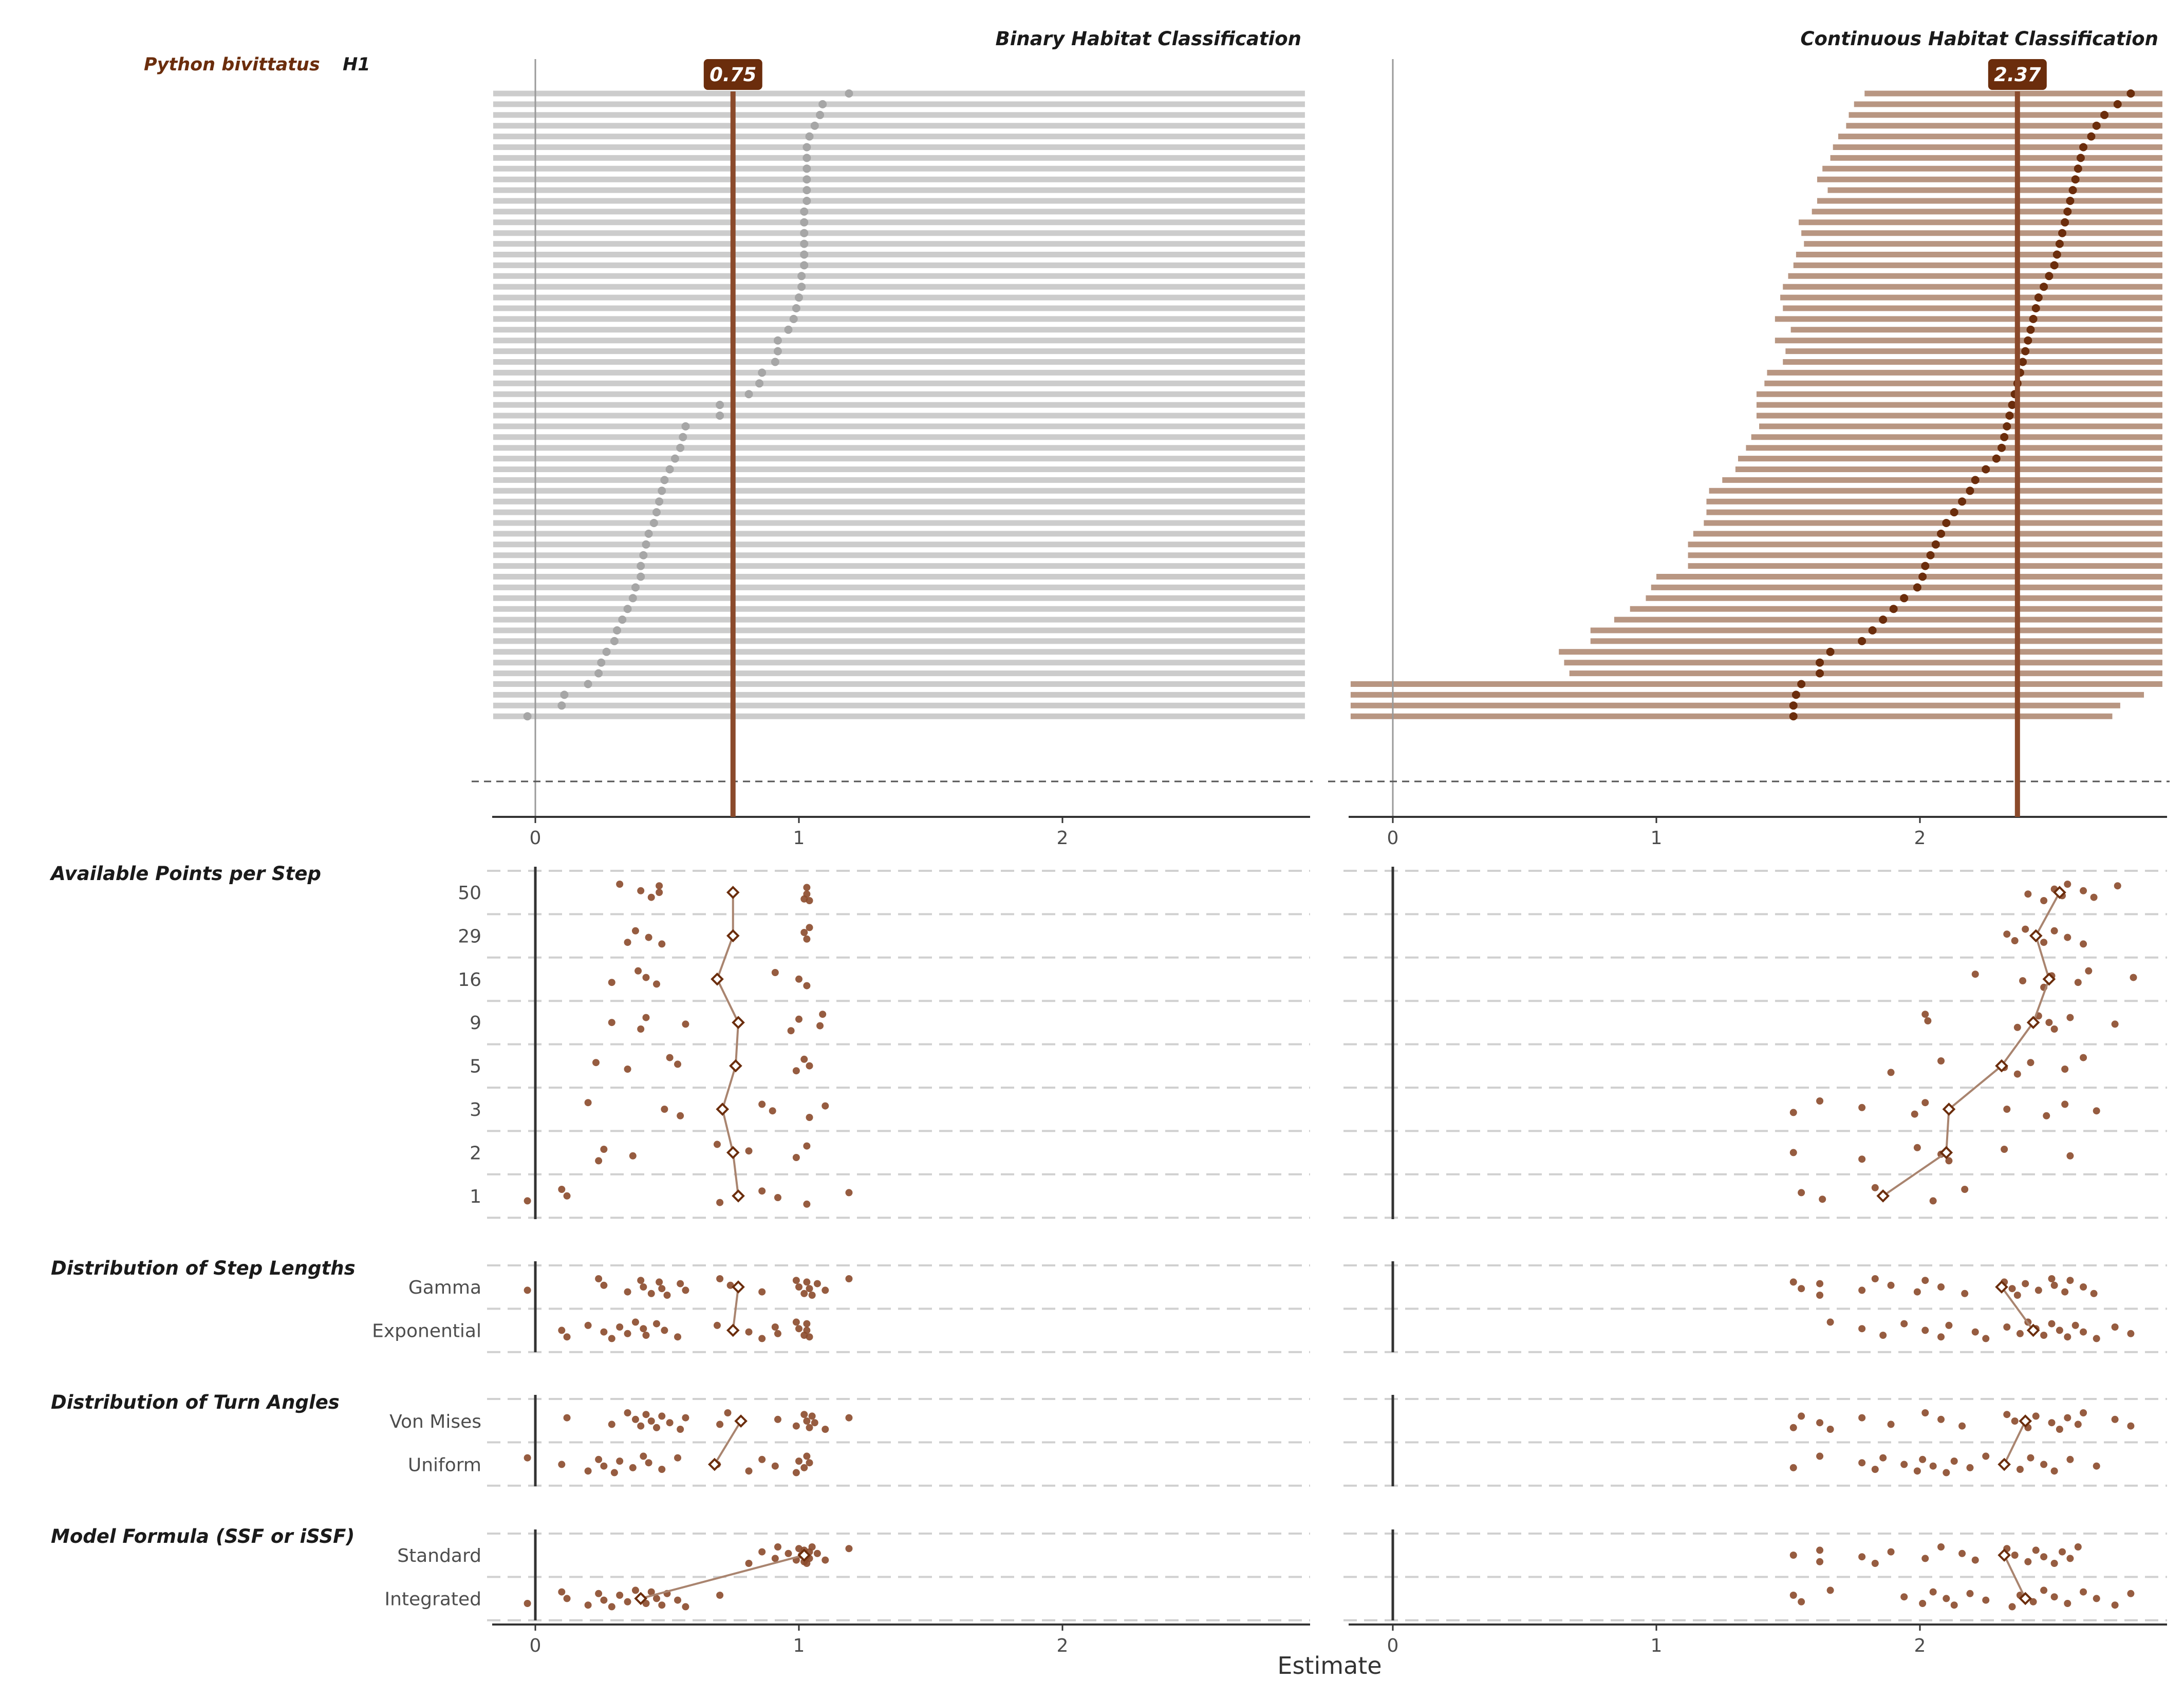  I want to click on median-label-continuous: 2.37, so click(2017, 75).